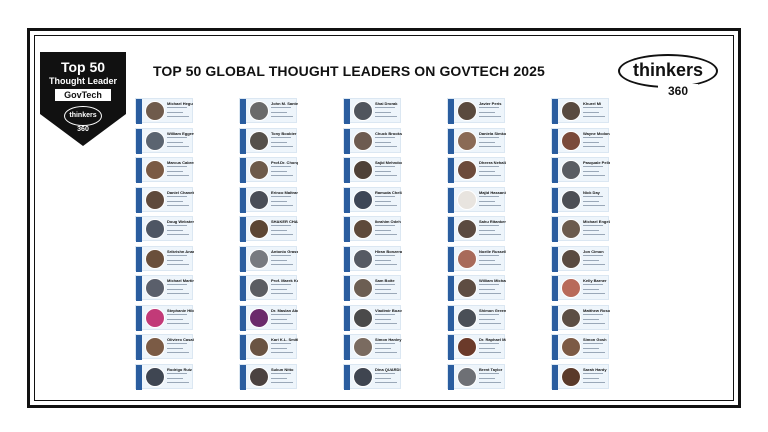  I want to click on leader-card: Shai Drorak, so click(372, 111).